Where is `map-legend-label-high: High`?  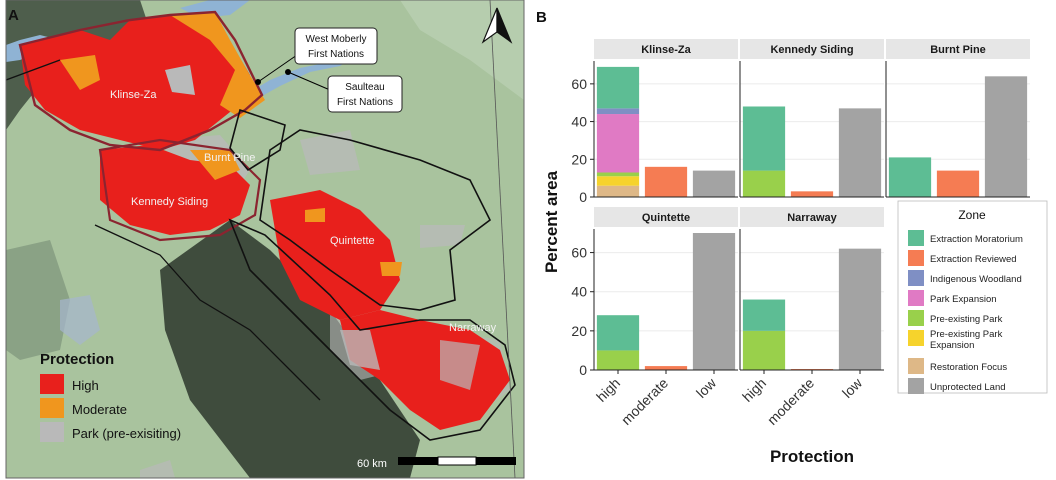 map-legend-label-high: High is located at coordinates (85, 385).